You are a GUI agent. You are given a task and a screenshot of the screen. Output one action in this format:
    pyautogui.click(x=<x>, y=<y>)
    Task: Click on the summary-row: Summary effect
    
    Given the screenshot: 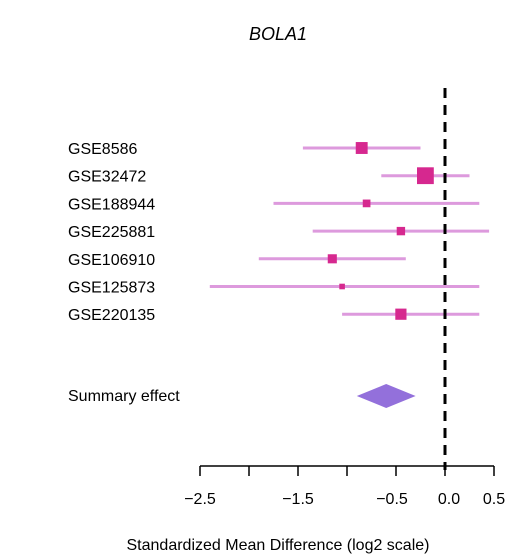 What is the action you would take?
    pyautogui.click(x=242, y=396)
    